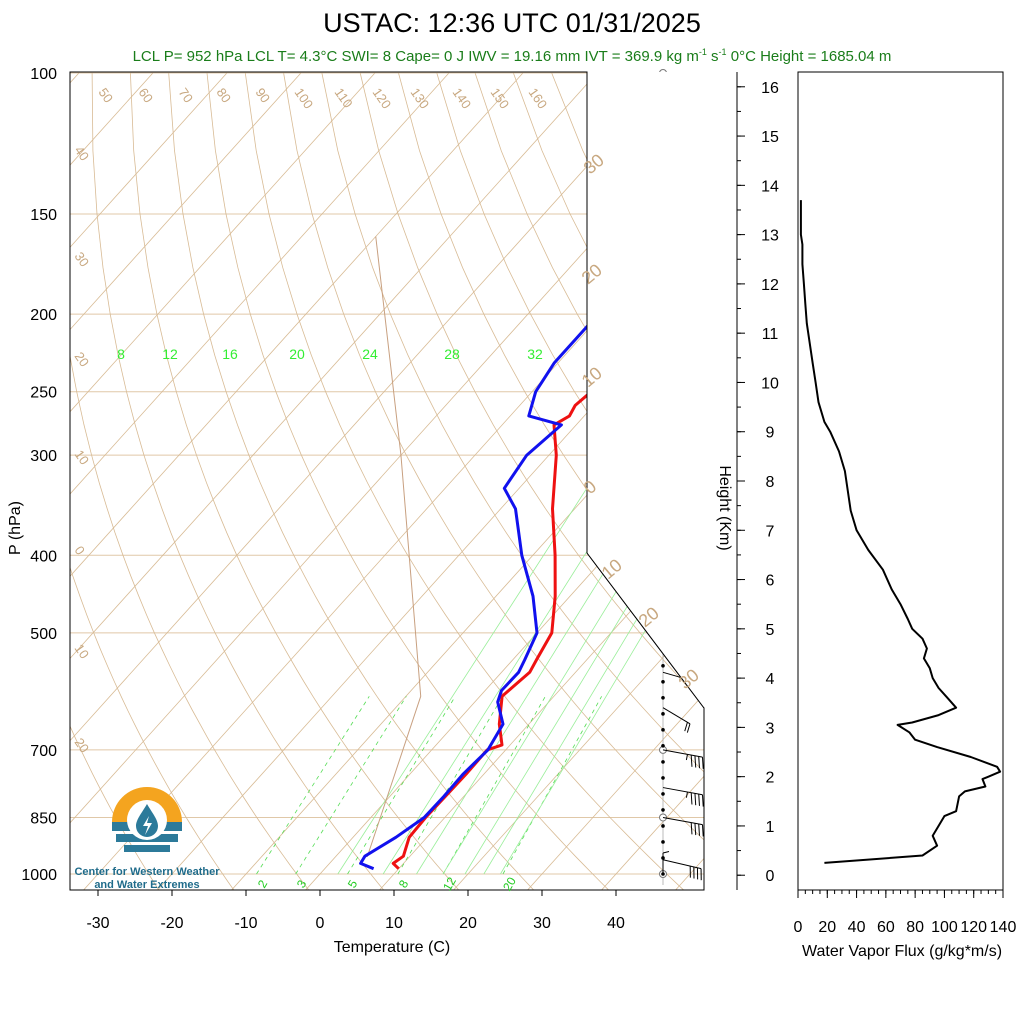  I want to click on theta-label: 110, so click(344, 98).